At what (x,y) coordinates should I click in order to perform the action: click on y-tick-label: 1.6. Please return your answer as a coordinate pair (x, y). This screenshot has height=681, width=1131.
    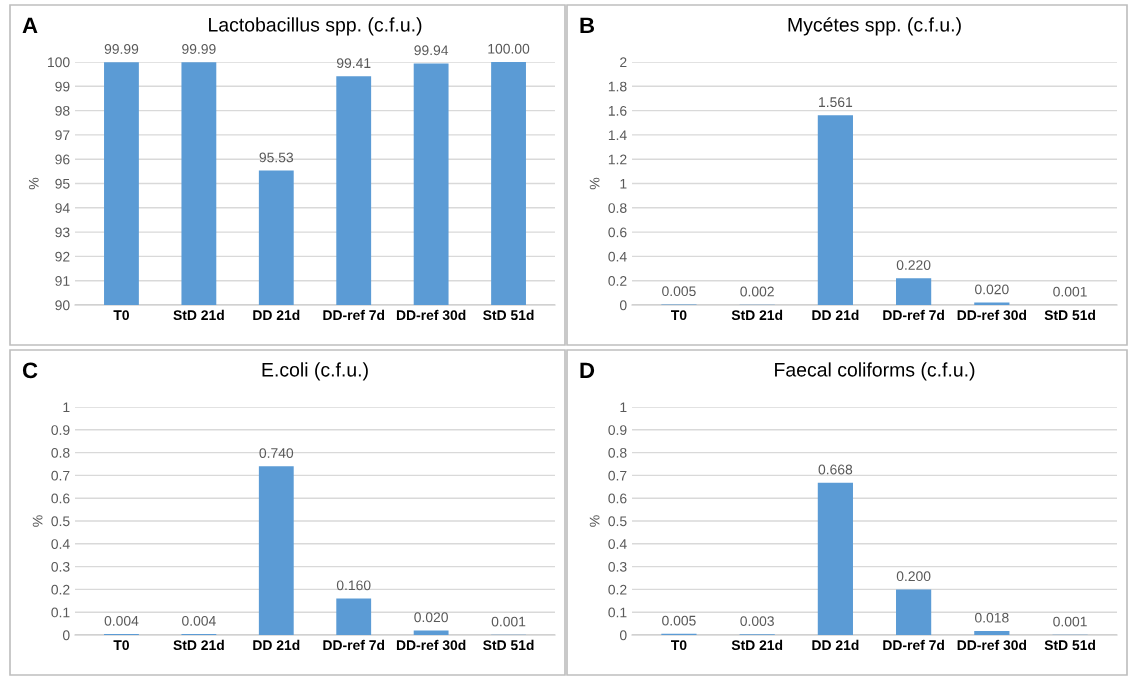
    Looking at the image, I should click on (617, 110).